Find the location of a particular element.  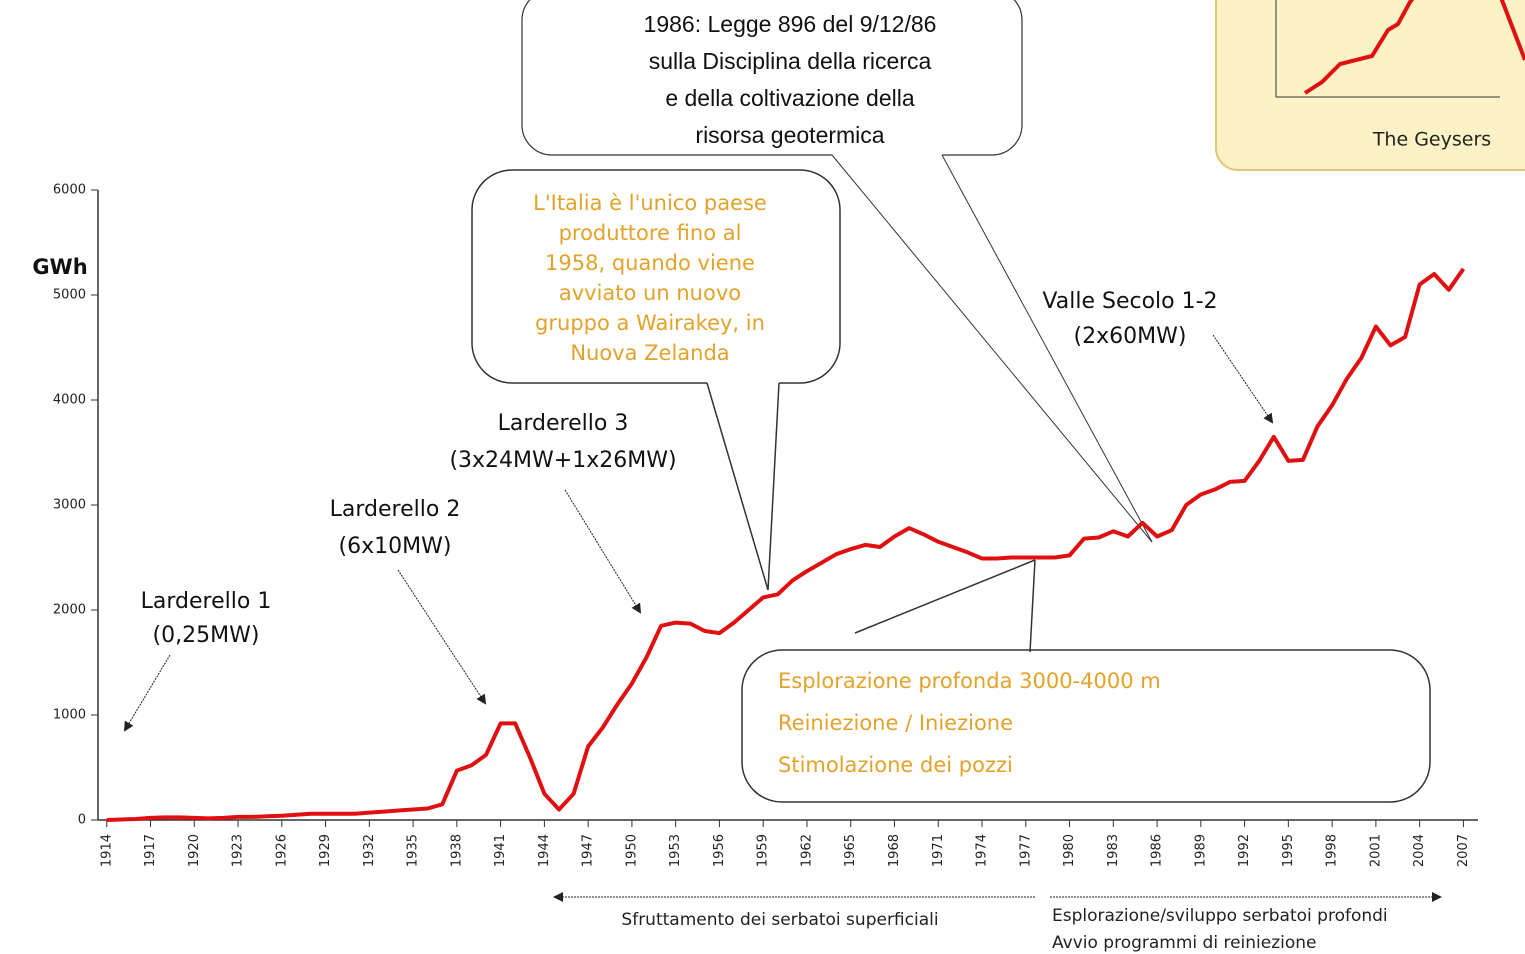

x-tick-label: 1944 is located at coordinates (544, 850).